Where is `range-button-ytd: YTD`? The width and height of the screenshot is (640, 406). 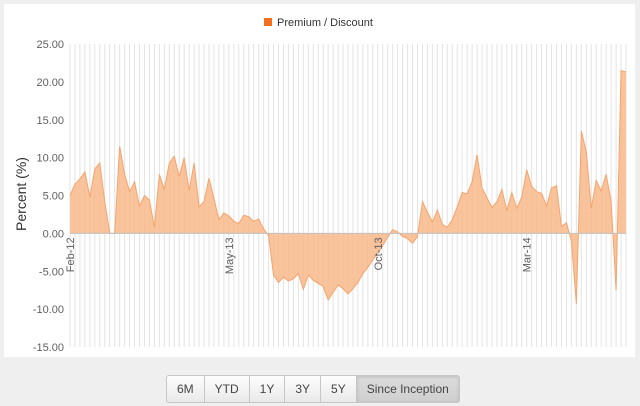 range-button-ytd: YTD is located at coordinates (227, 389).